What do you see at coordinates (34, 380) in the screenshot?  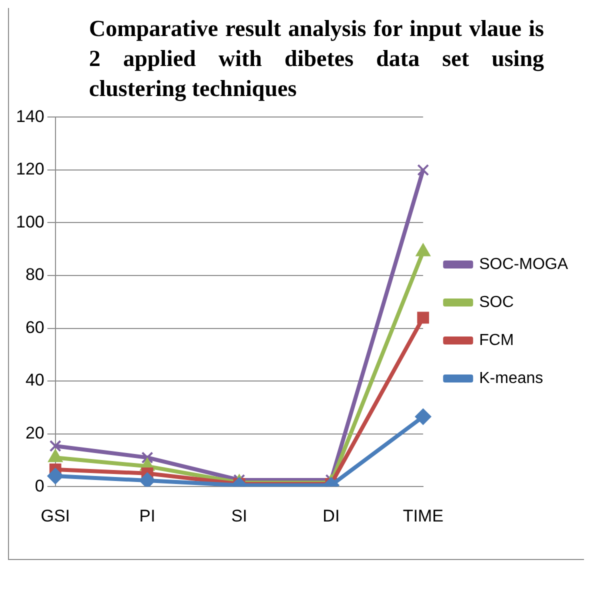 I see `y-tick-label: 40` at bounding box center [34, 380].